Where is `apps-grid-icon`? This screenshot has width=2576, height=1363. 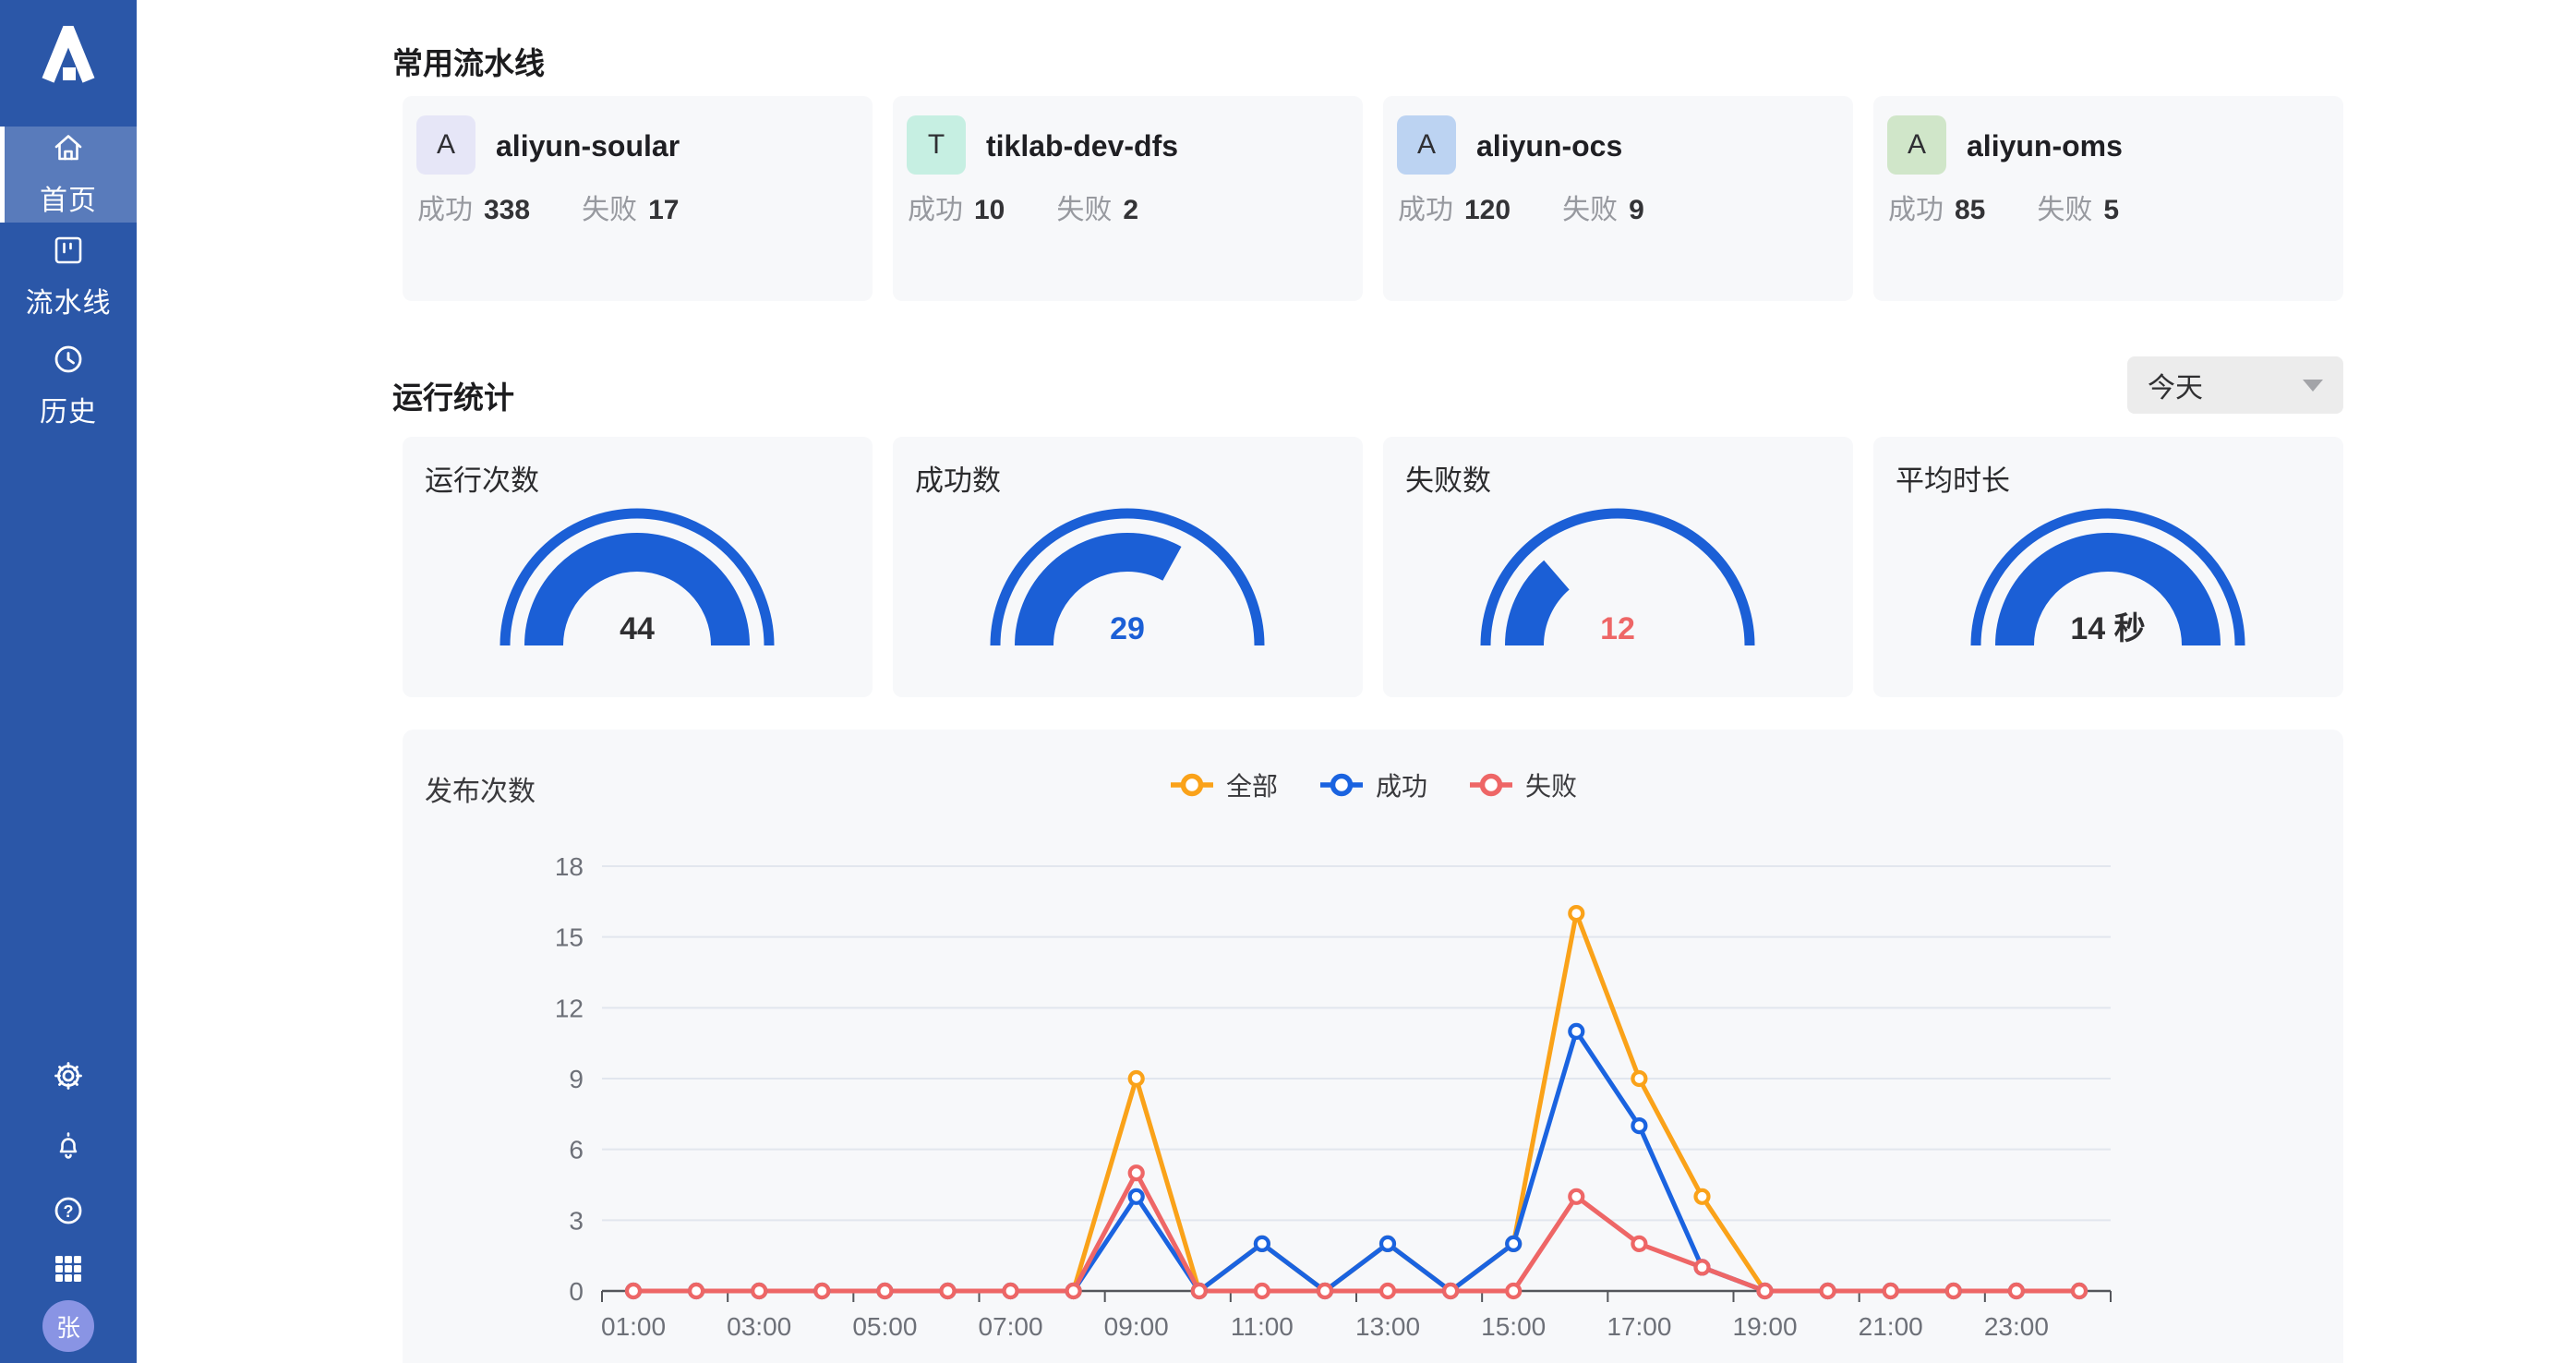 apps-grid-icon is located at coordinates (68, 1268).